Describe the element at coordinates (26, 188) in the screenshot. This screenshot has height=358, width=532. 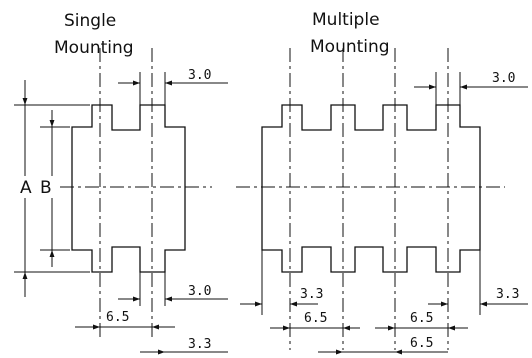
I see `single-label-a: A` at that location.